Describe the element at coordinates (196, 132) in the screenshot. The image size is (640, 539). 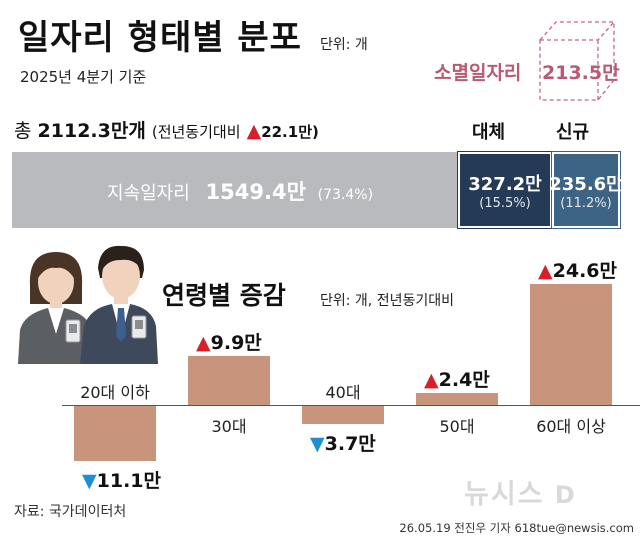
I see `total-compare-label: (전년동기대비` at that location.